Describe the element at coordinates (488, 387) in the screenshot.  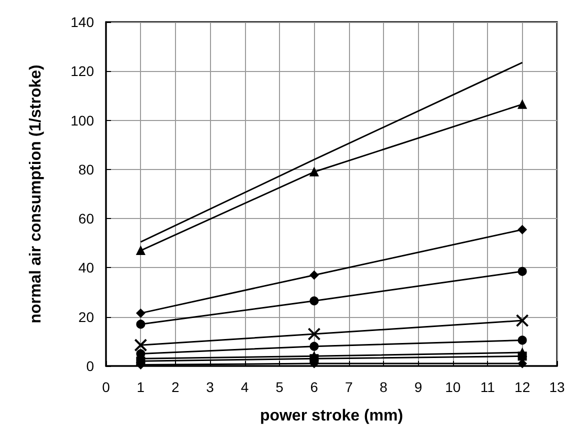
I see `x-tick-label: 11` at that location.